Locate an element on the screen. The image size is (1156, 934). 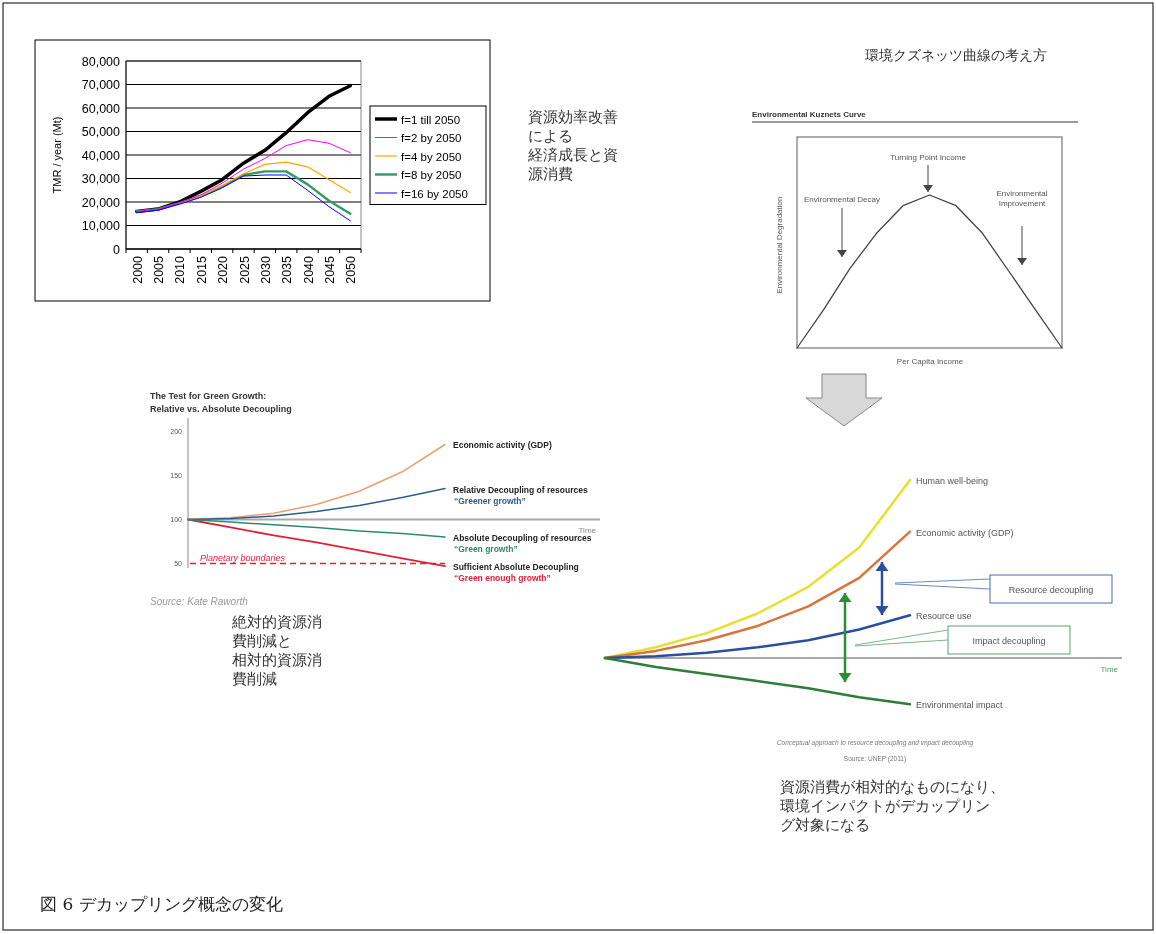
text: Resource decoupling is located at coordinates (1051, 590).